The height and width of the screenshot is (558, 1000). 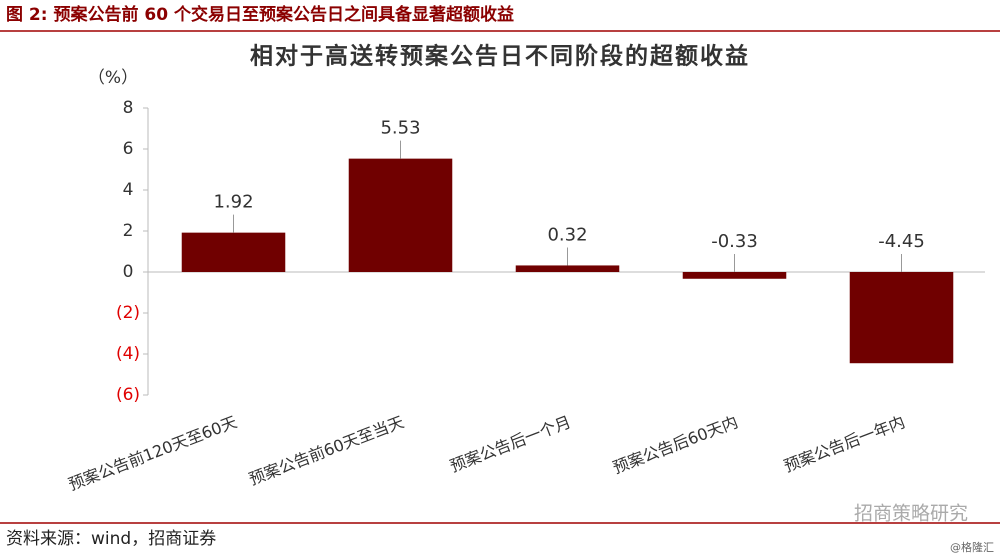 What do you see at coordinates (128, 395) in the screenshot?
I see `y-tick-label: (6)` at bounding box center [128, 395].